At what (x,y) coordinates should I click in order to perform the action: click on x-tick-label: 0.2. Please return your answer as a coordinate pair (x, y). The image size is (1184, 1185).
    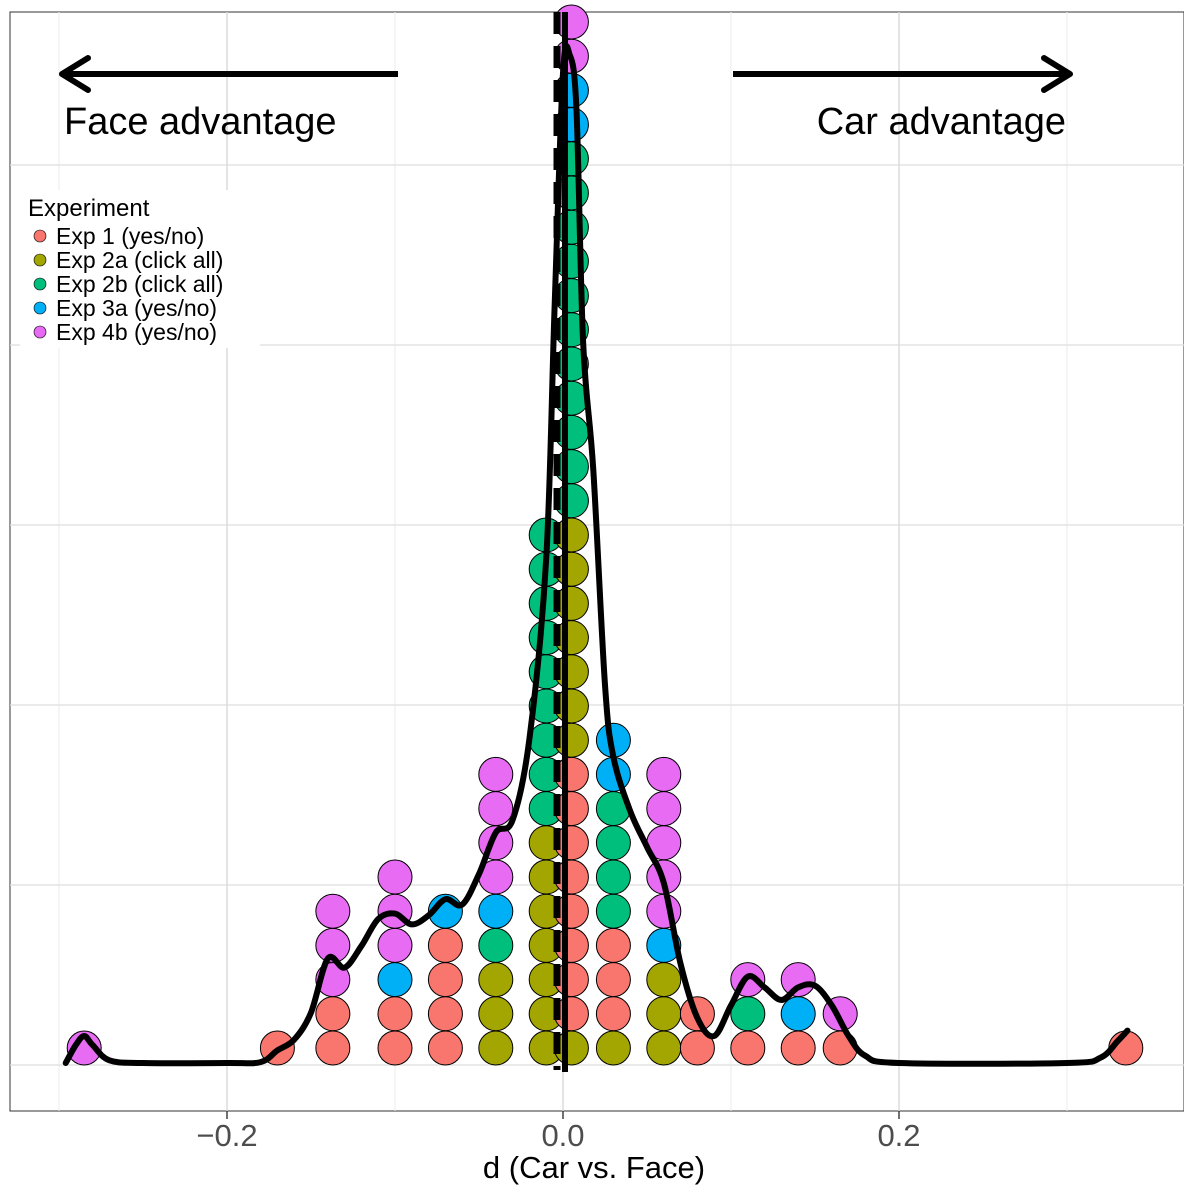
    Looking at the image, I should click on (898, 1135).